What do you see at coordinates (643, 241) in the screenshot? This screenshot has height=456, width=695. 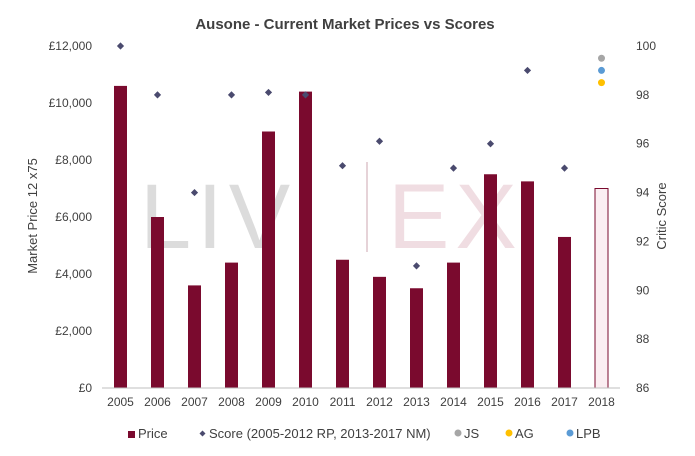 I see `y2-tick-label: 92` at bounding box center [643, 241].